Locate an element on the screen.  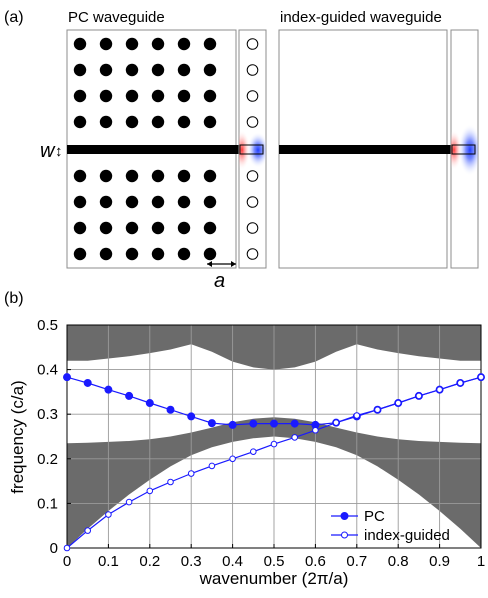
pc-hole-r6-c0 is located at coordinates (80, 228).